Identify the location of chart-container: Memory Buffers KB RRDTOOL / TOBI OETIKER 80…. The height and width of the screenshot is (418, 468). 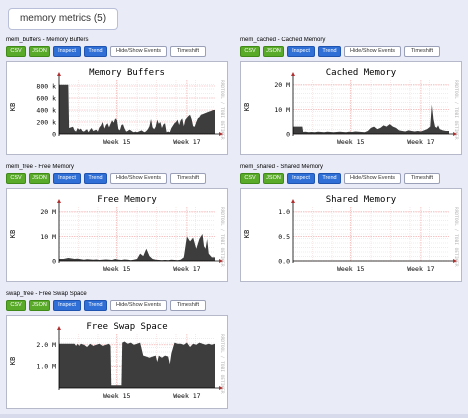
(117, 108).